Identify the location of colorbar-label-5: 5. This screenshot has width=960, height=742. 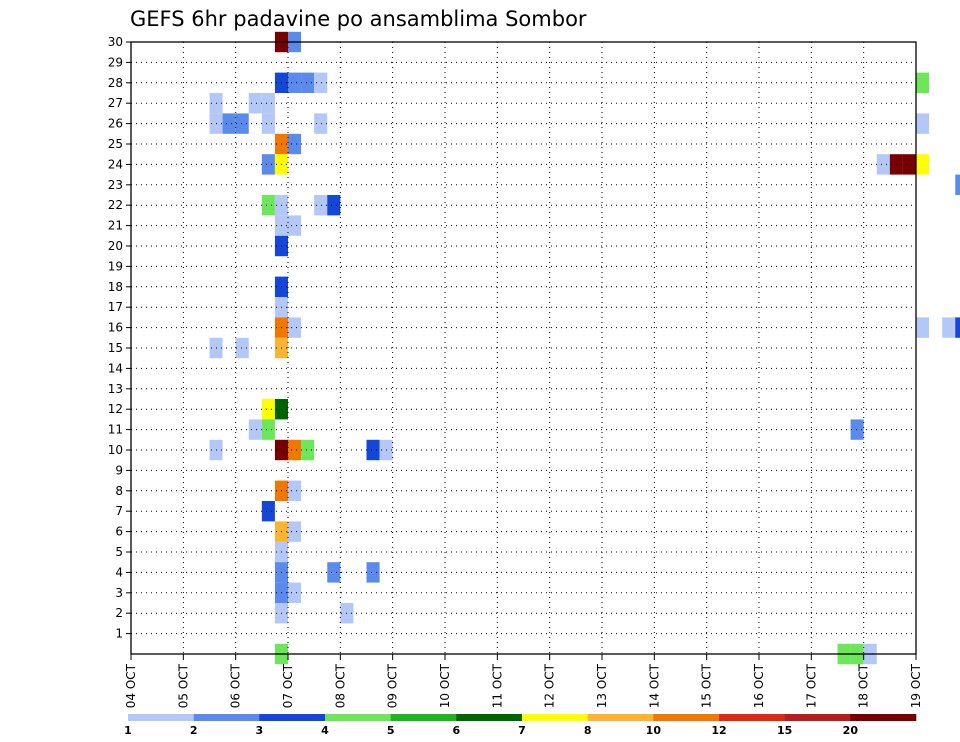
(391, 730).